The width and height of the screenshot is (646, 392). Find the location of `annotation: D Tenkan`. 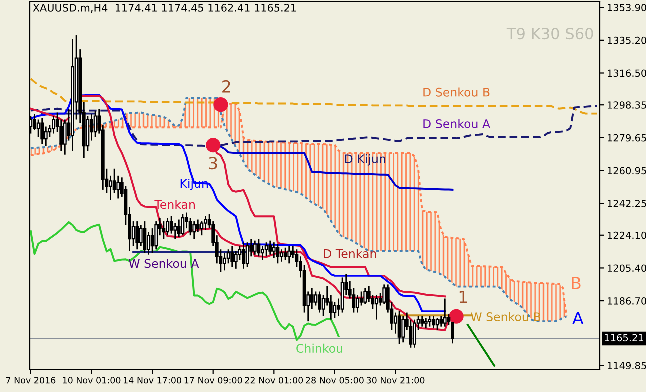

annotation: D Tenkan is located at coordinates (350, 253).